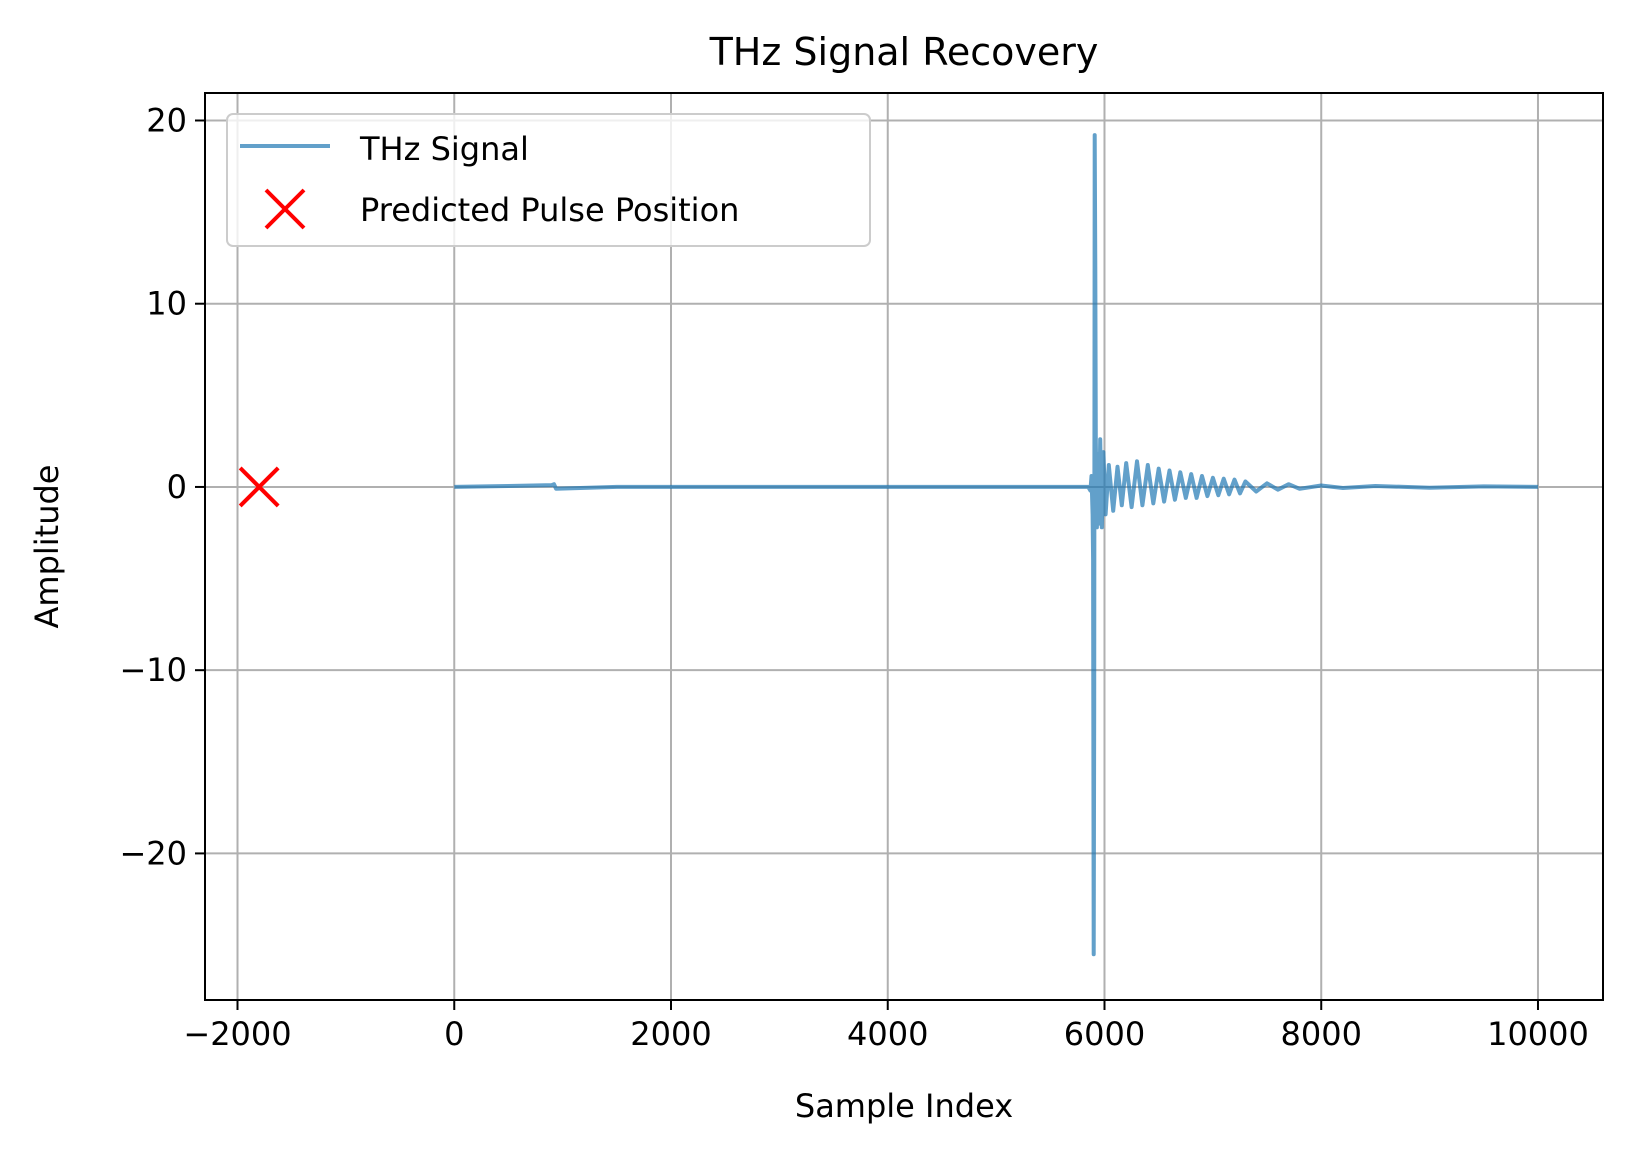 Image resolution: width=1631 pixels, height=1154 pixels. Describe the element at coordinates (887, 1034) in the screenshot. I see `x-tick-label: 4000` at that location.